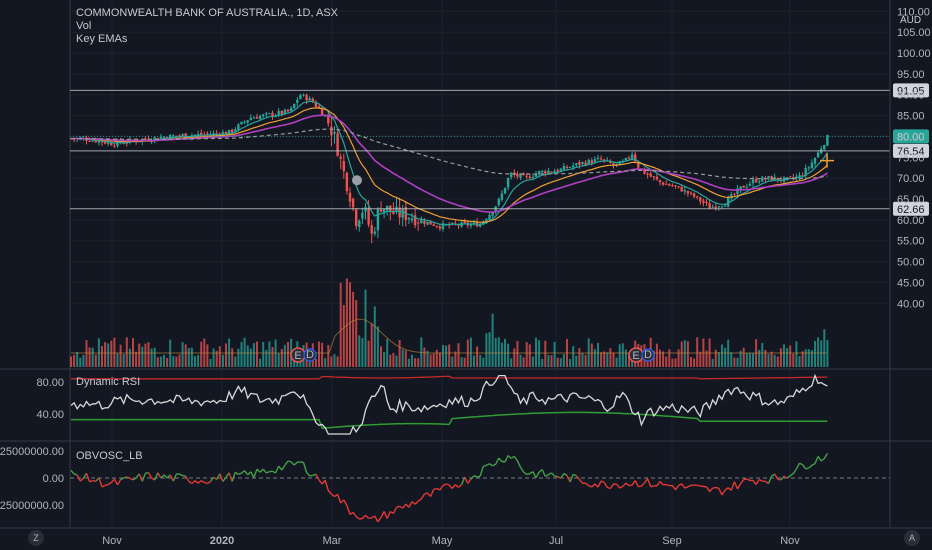 This screenshot has height=550, width=932. Describe the element at coordinates (108, 382) in the screenshot. I see `rsi-legend: Dynamic RSI` at that location.